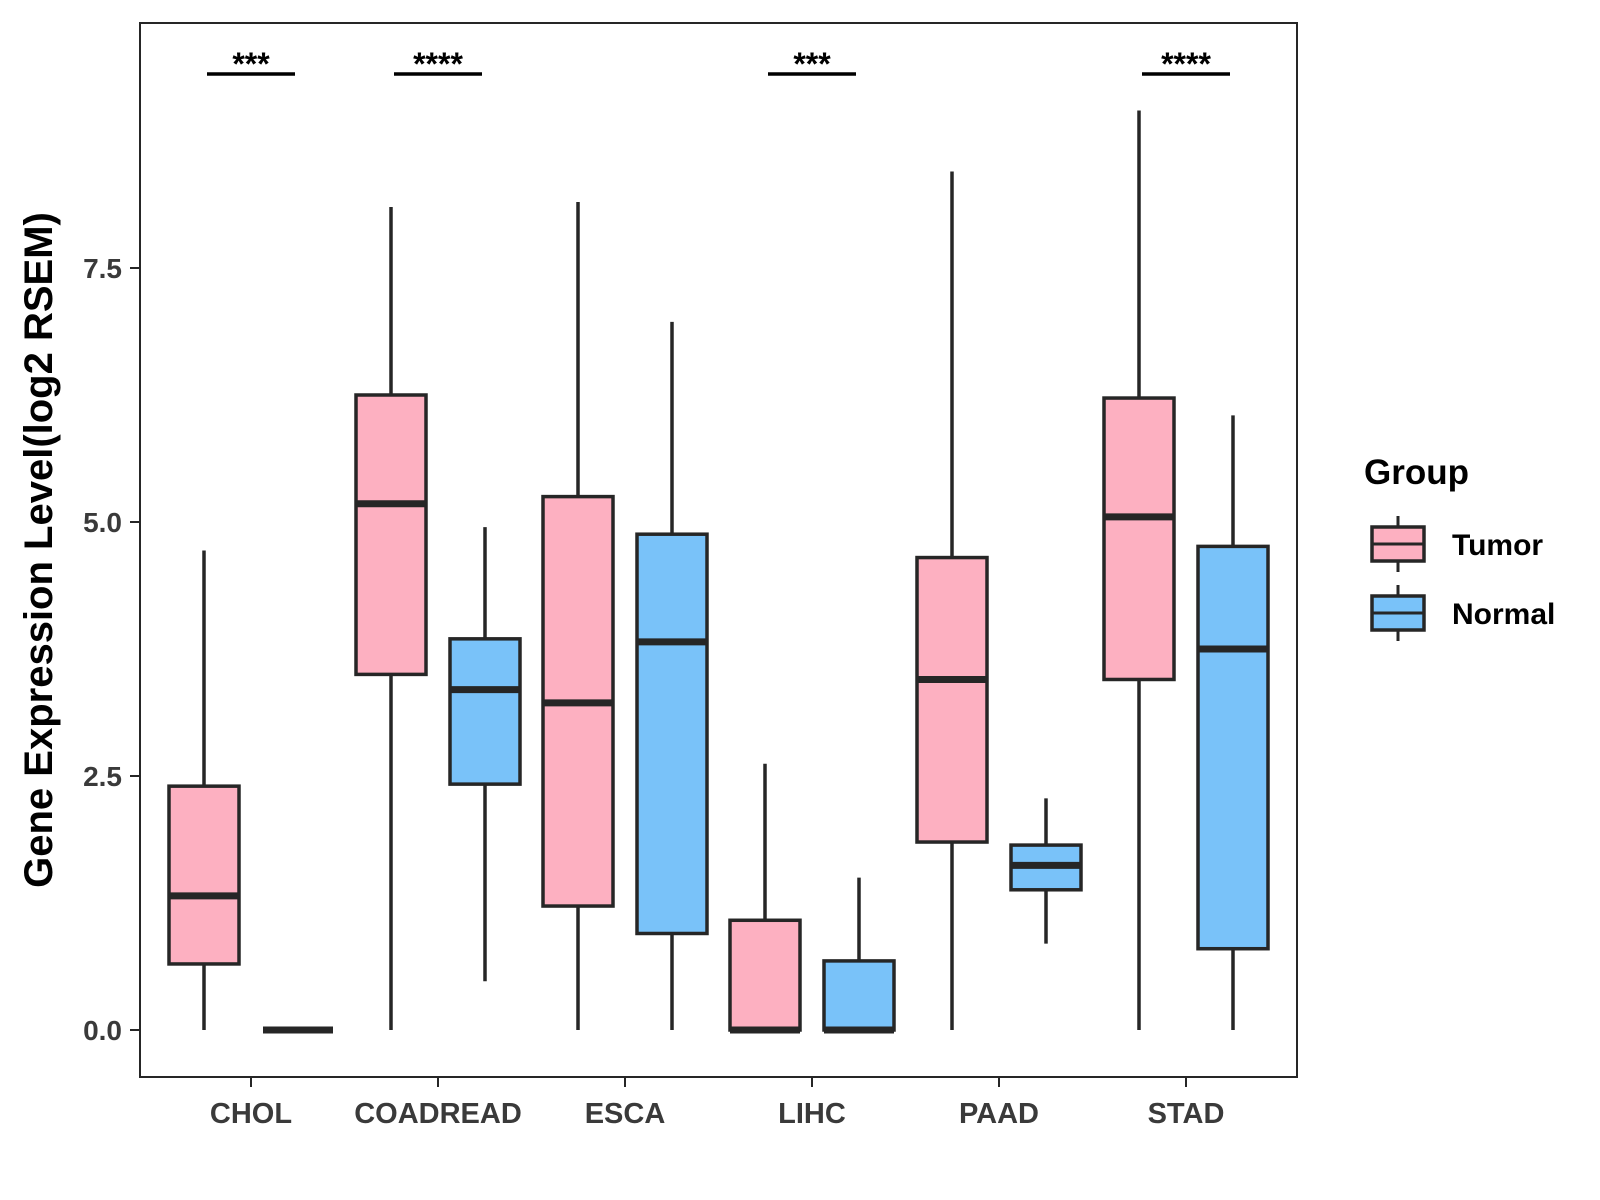  Describe the element at coordinates (102, 522) in the screenshot. I see `y-tick-label: 5.0` at that location.